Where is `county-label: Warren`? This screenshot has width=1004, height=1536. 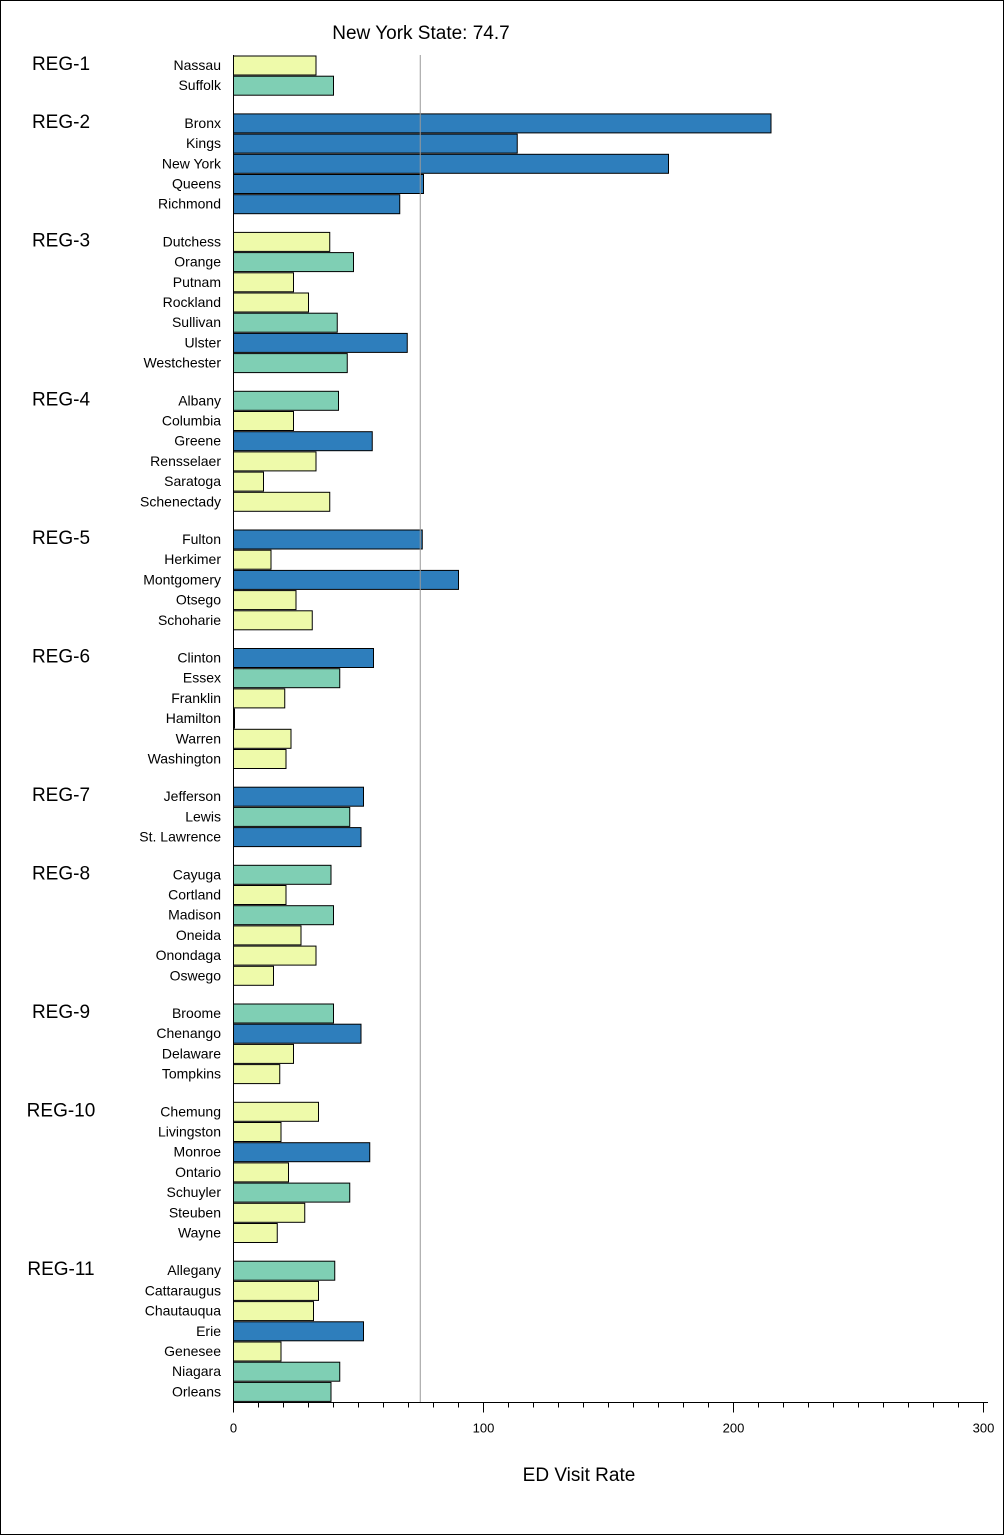 county-label: Warren is located at coordinates (198, 738).